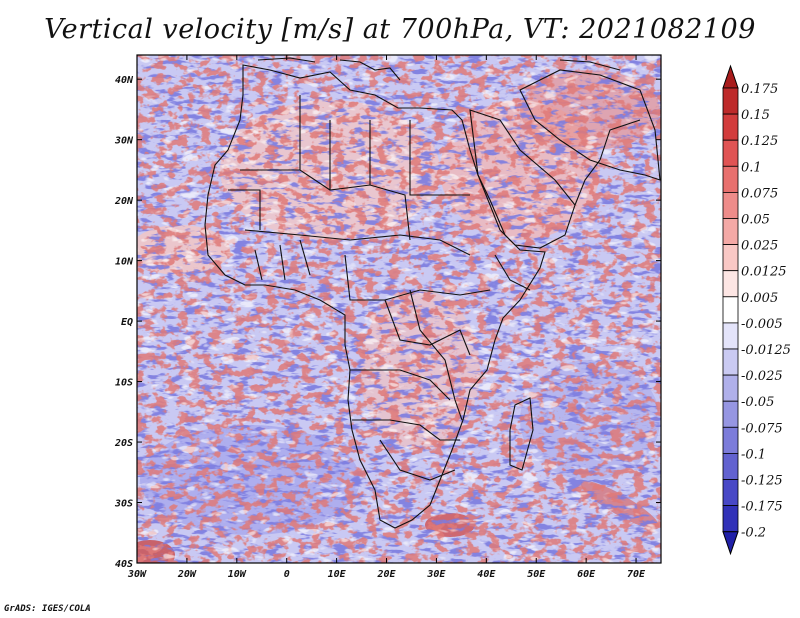  I want to click on lat-label: 30N, so click(124, 141).